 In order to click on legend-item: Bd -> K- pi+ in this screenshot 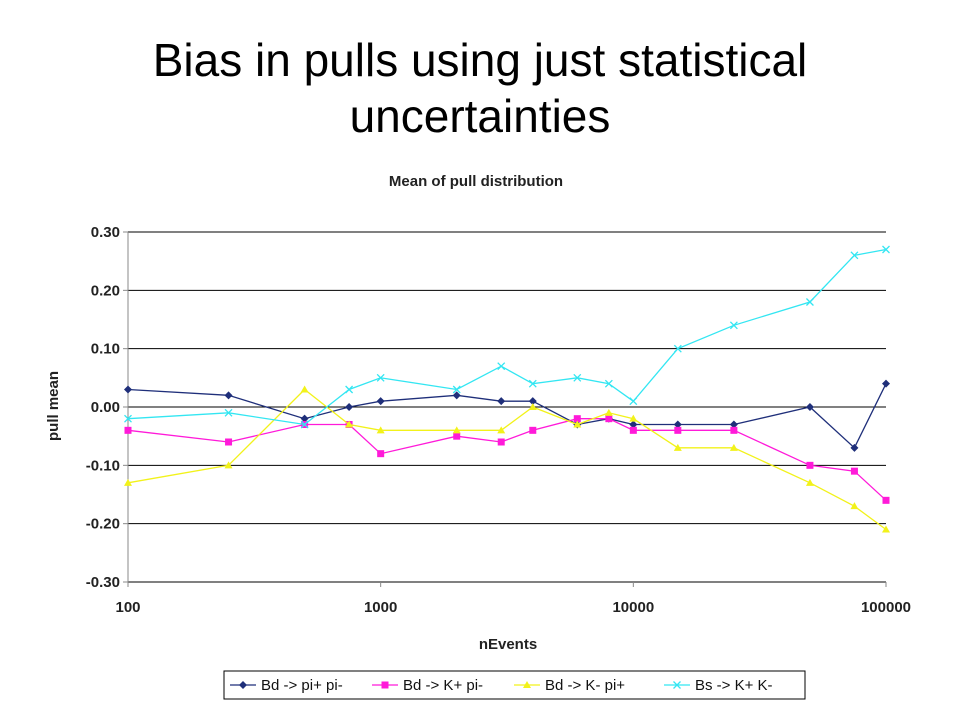, I will do `click(569, 685)`.